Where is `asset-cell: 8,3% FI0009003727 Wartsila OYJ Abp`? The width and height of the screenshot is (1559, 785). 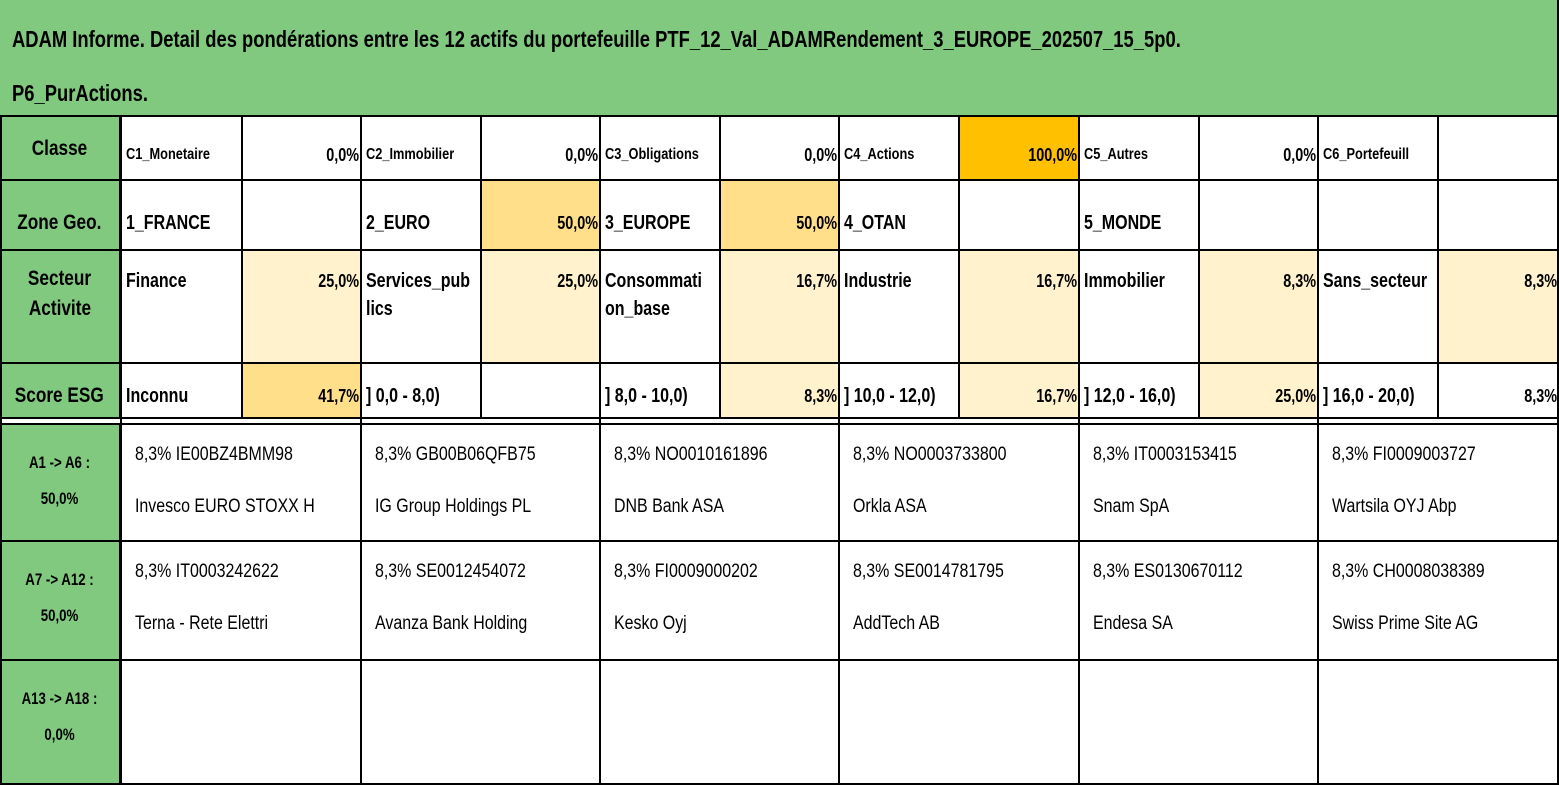
asset-cell: 8,3% FI0009003727 Wartsila OYJ Abp is located at coordinates (1438, 482).